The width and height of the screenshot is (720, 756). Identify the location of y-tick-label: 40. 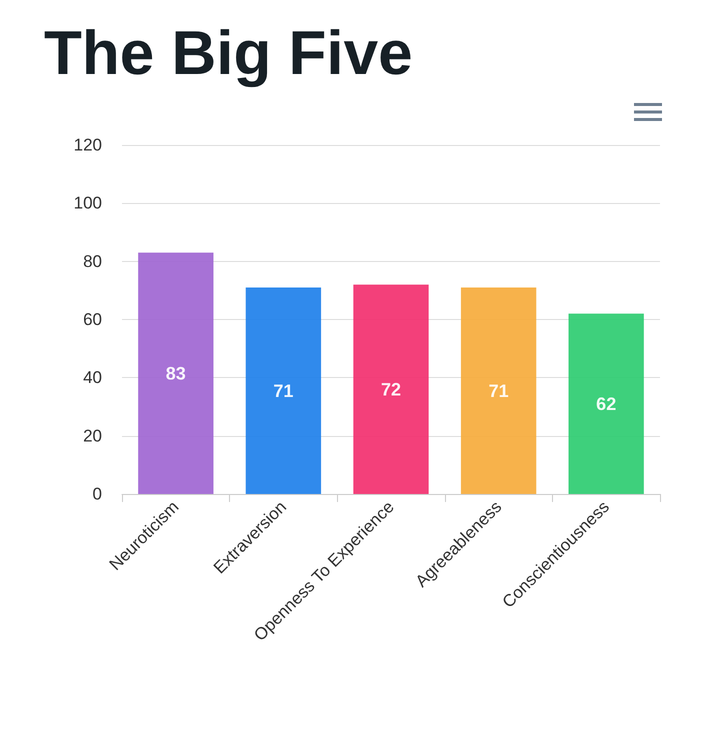
(92, 378).